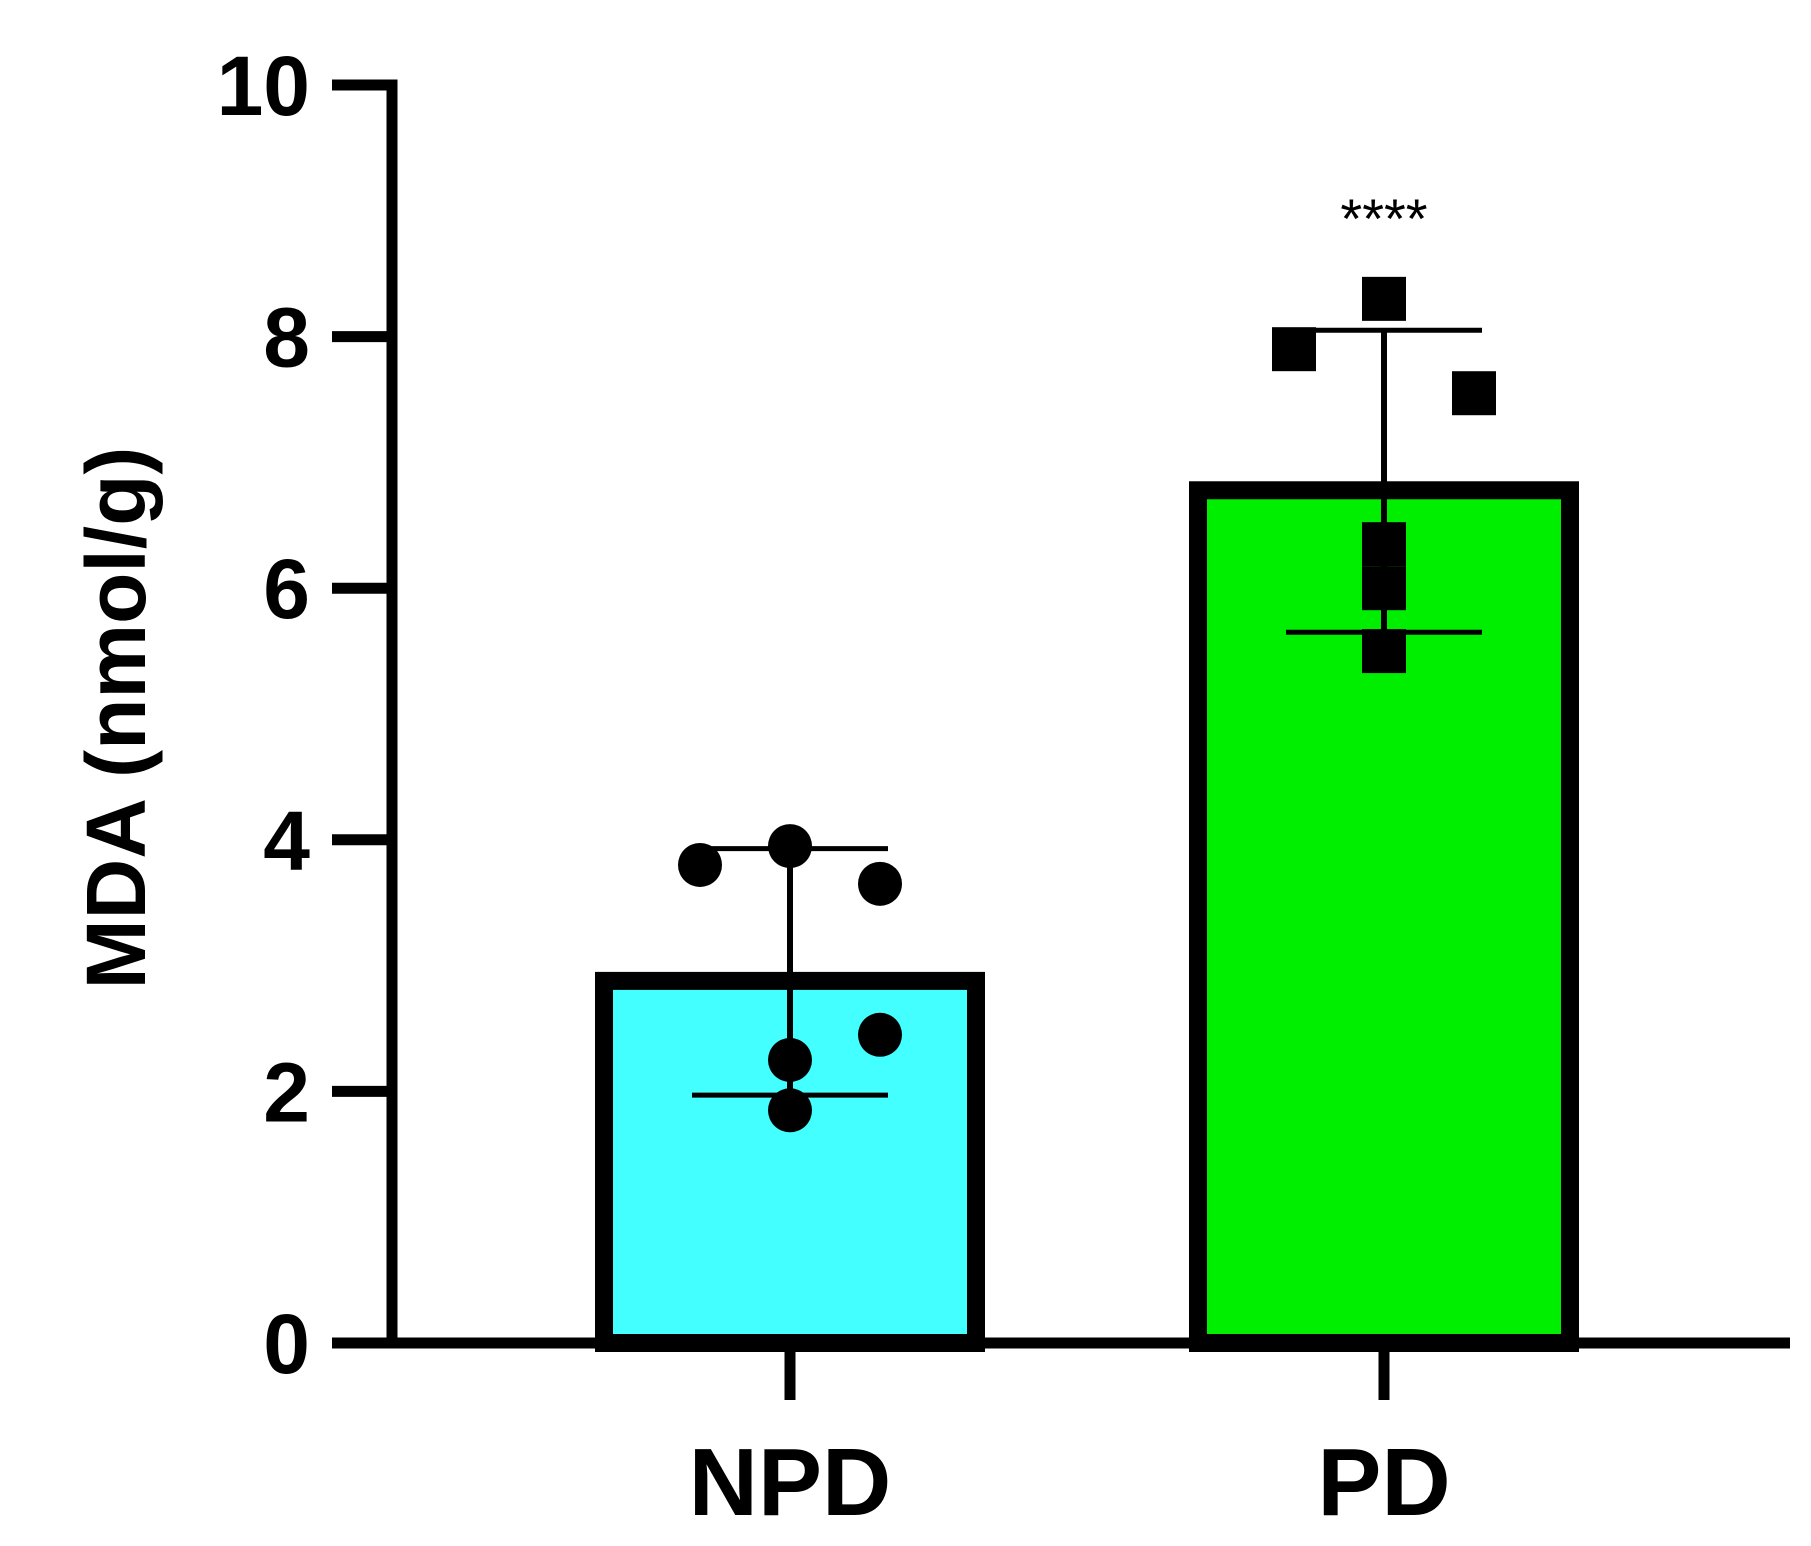 Image resolution: width=1811 pixels, height=1546 pixels. What do you see at coordinates (1383, 1482) in the screenshot?
I see `x-tick-label-pd: PD` at bounding box center [1383, 1482].